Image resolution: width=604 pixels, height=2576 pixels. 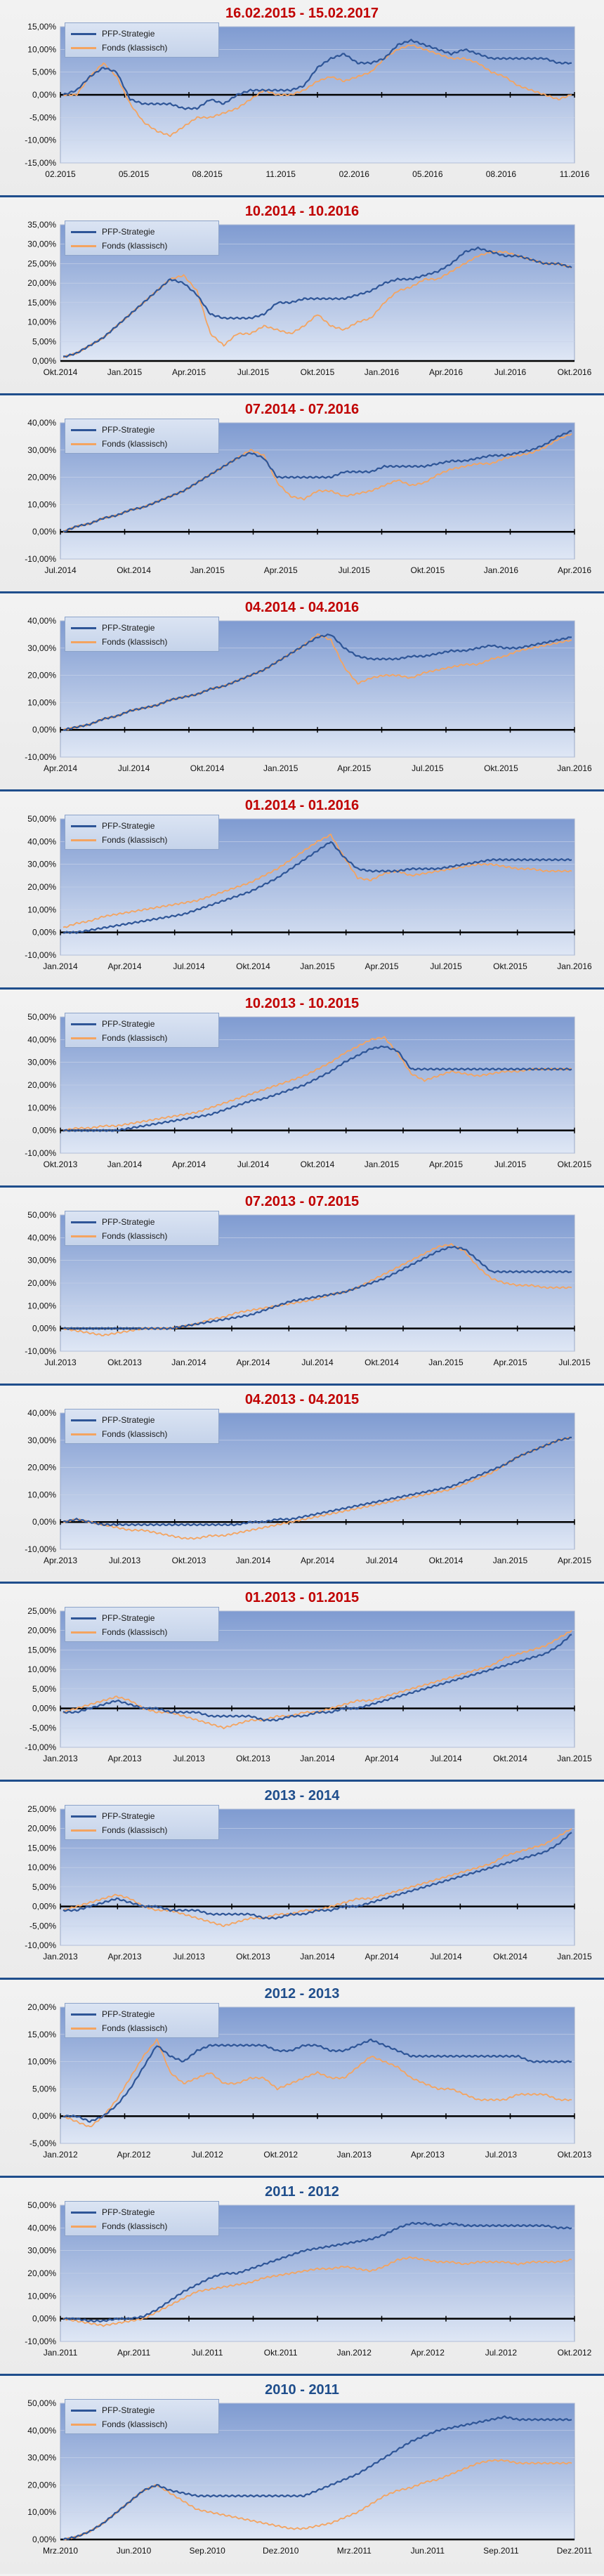 What do you see at coordinates (281, 570) in the screenshot?
I see `x-tick-label: Apr.2015` at bounding box center [281, 570].